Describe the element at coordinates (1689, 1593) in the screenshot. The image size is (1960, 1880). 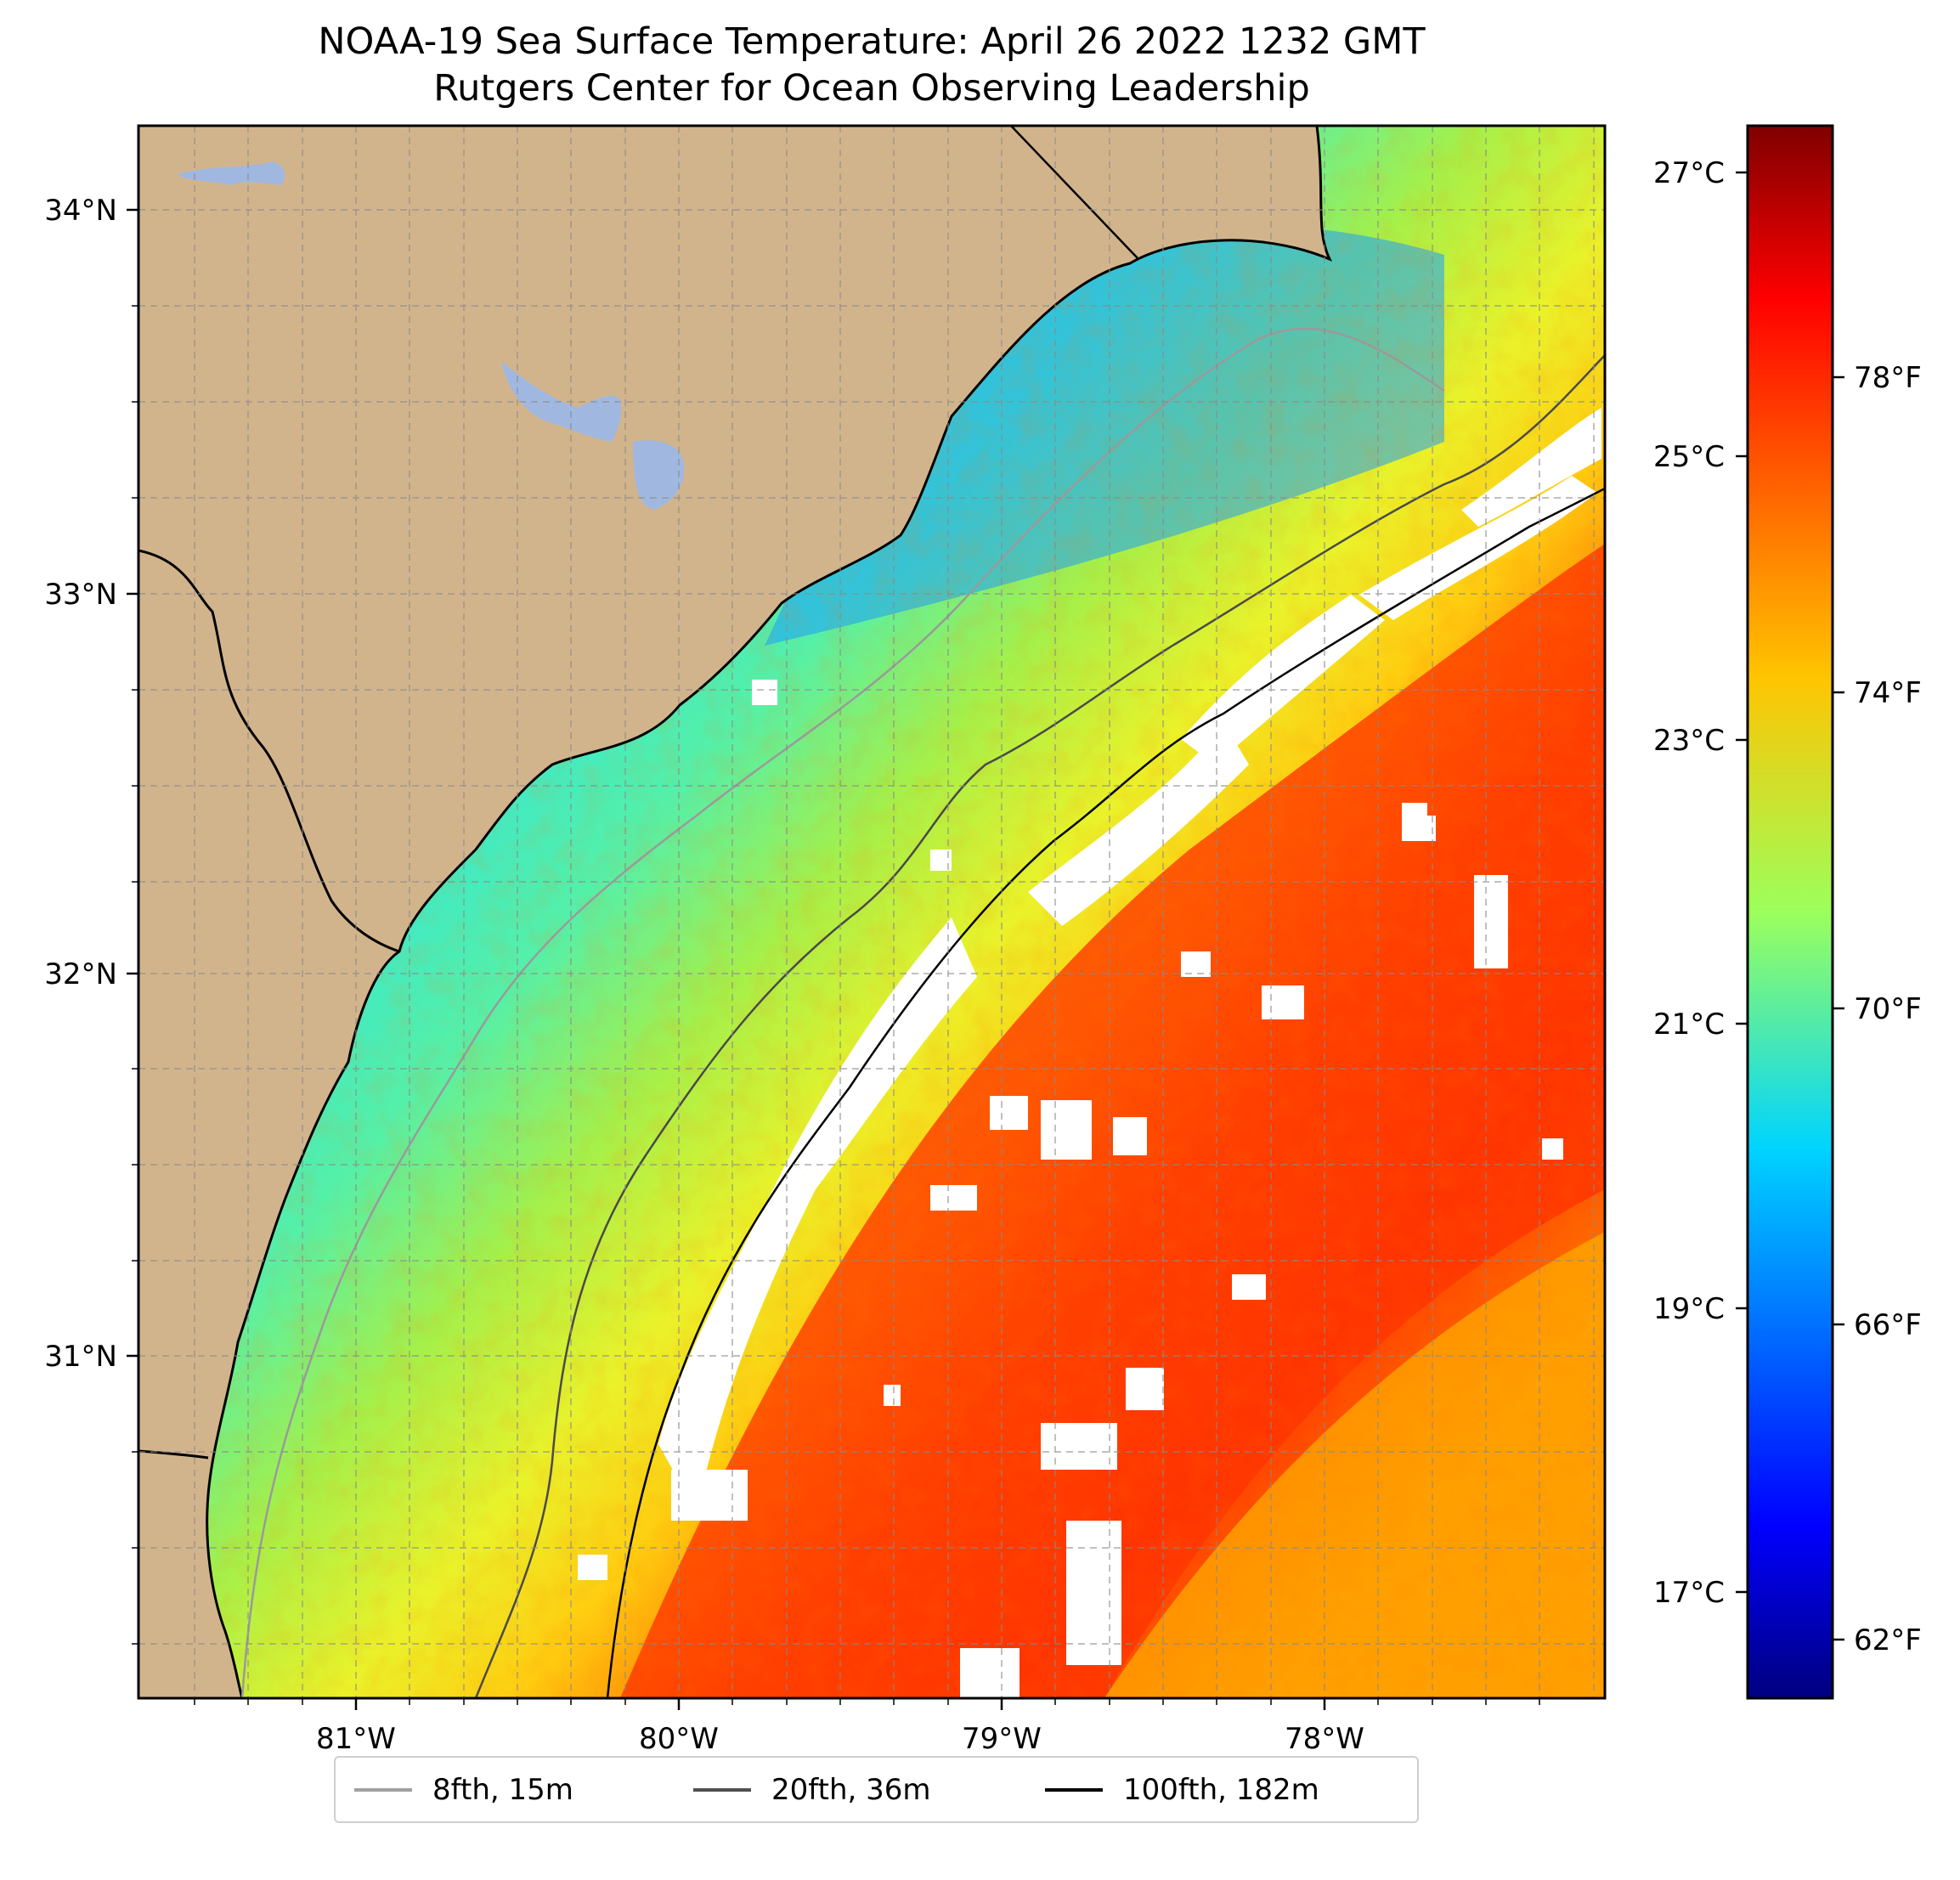
I see `colorbar-c-label: 17°C` at that location.